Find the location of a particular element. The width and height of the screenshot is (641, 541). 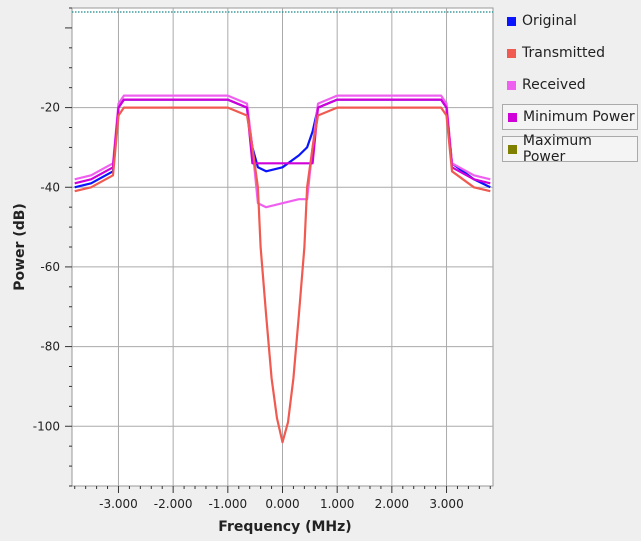

legend-item-transmitted: Transmitted is located at coordinates (570, 53).